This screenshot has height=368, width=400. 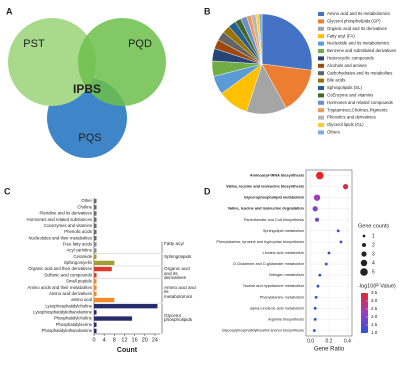 What do you see at coordinates (329, 341) in the screenshot?
I see `x-tick-label: 0.2` at bounding box center [329, 341].